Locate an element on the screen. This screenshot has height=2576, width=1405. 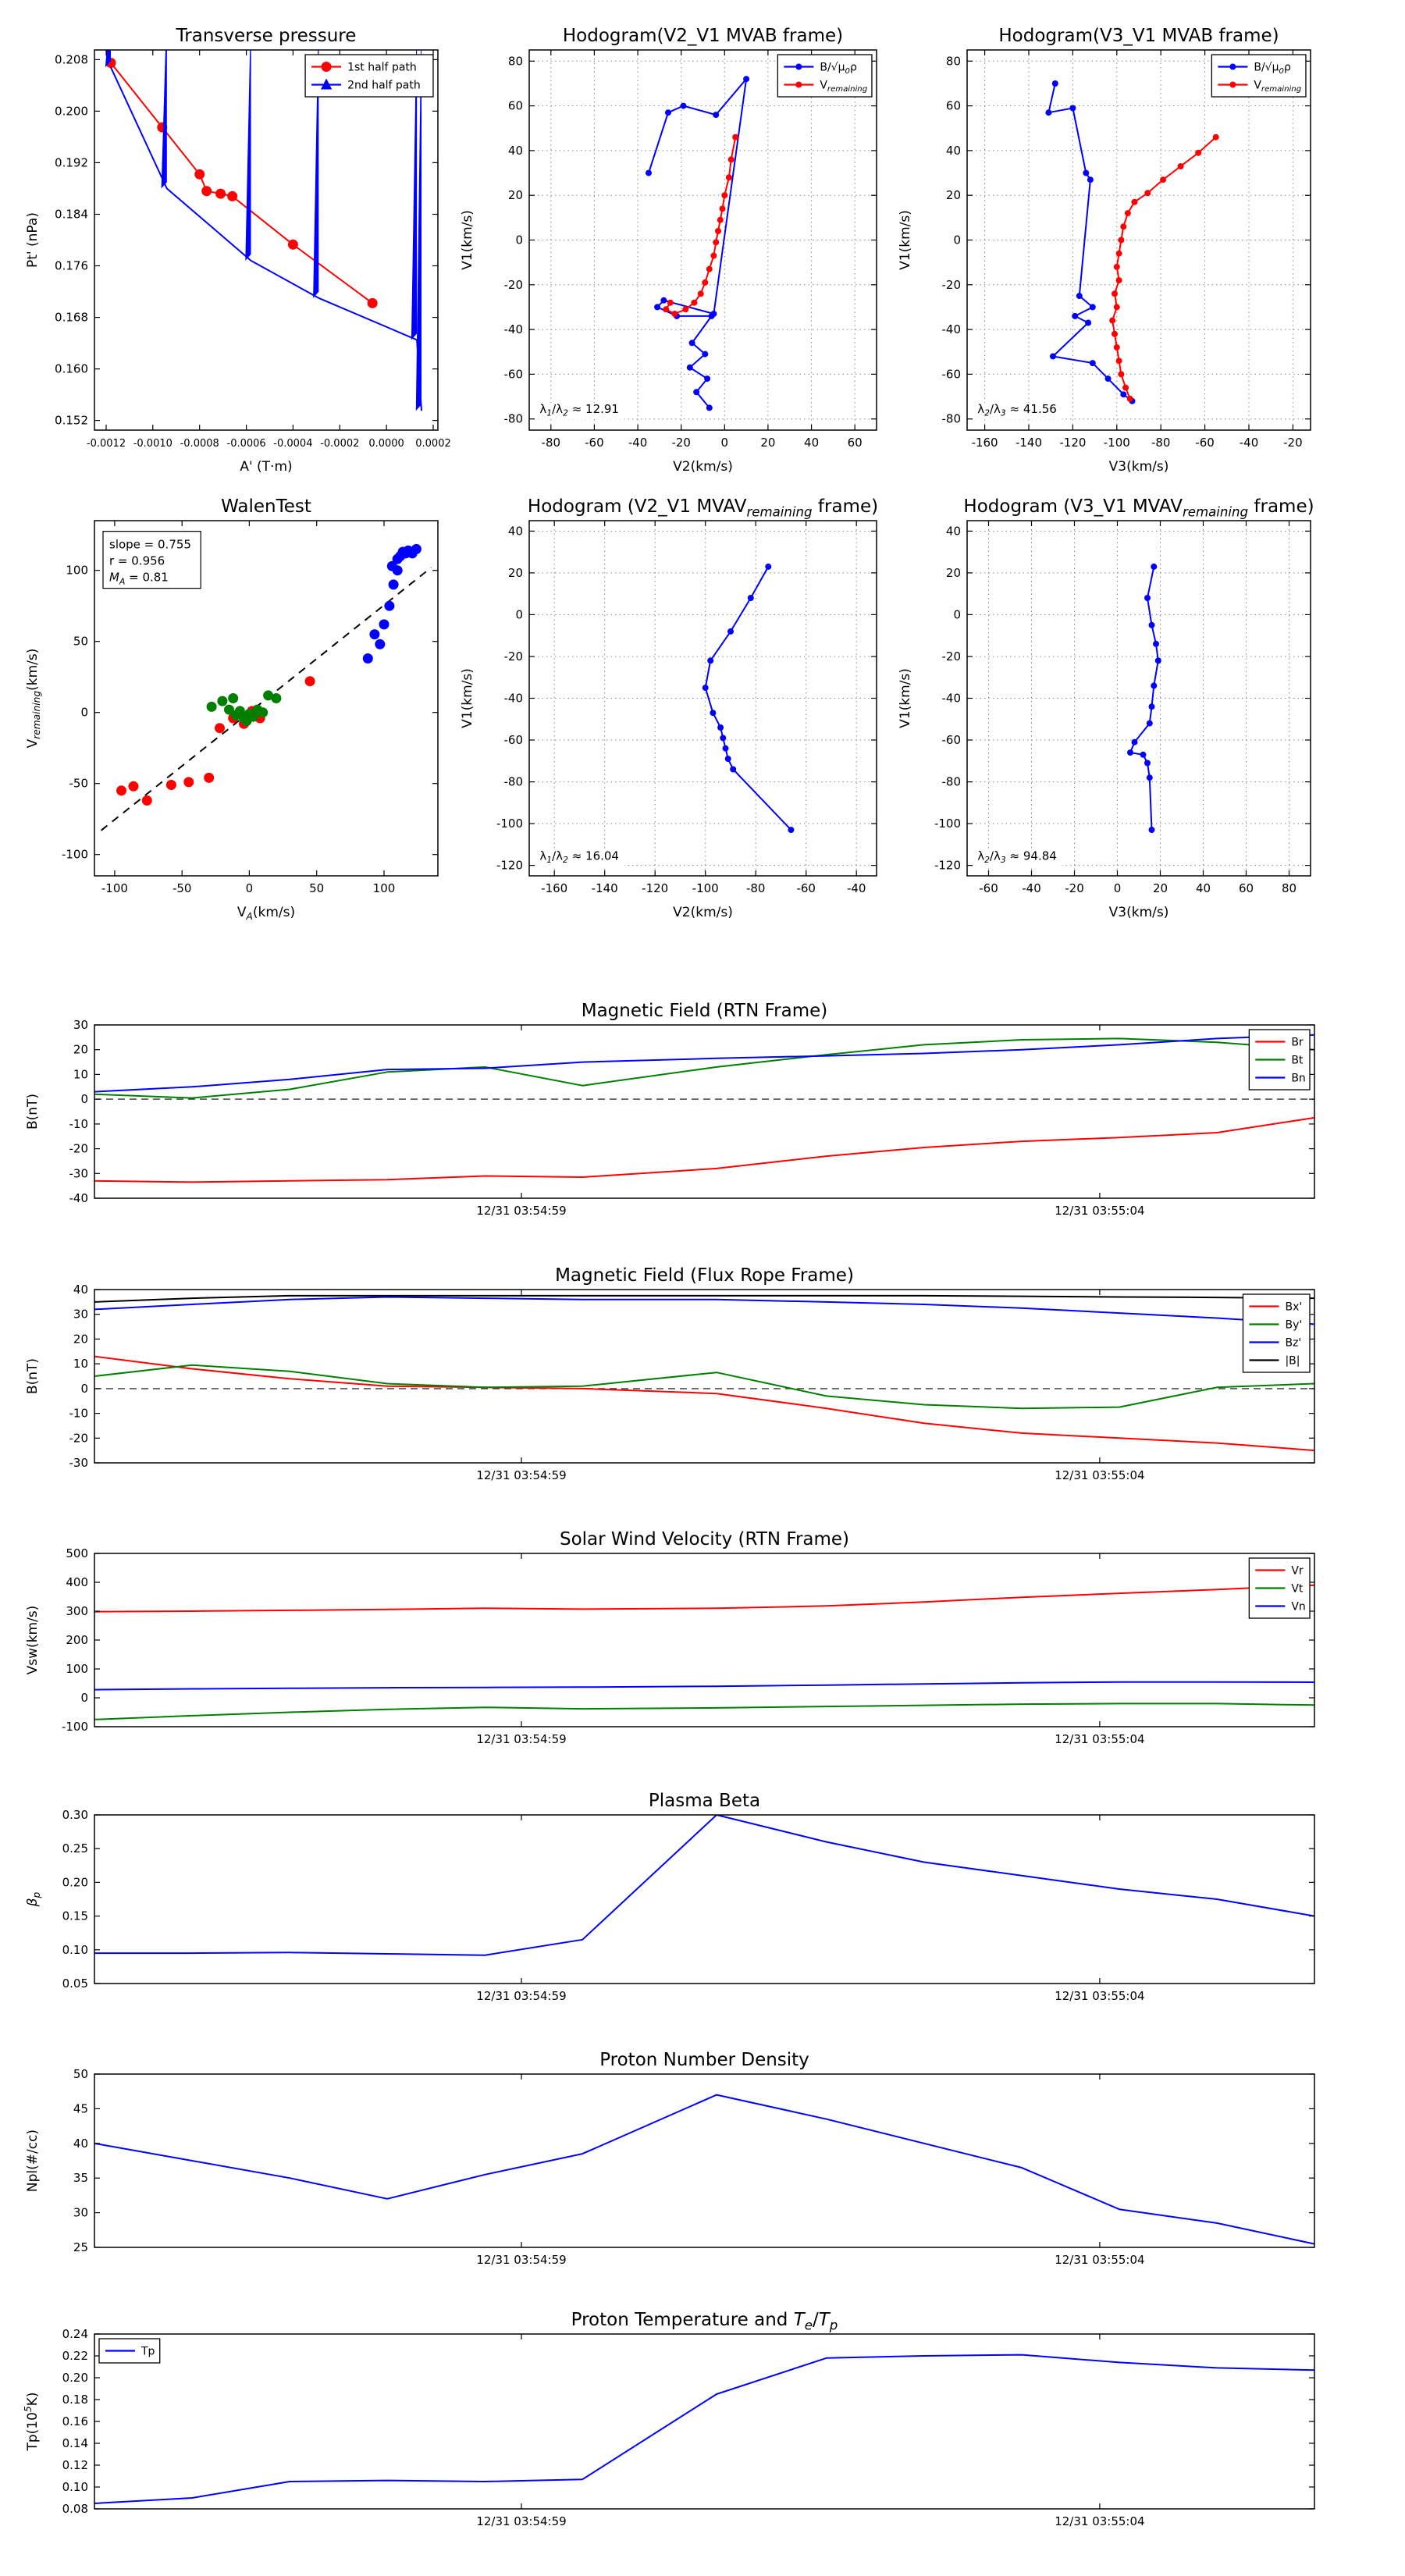
y-tick-label: 30 is located at coordinates (81, 1025).